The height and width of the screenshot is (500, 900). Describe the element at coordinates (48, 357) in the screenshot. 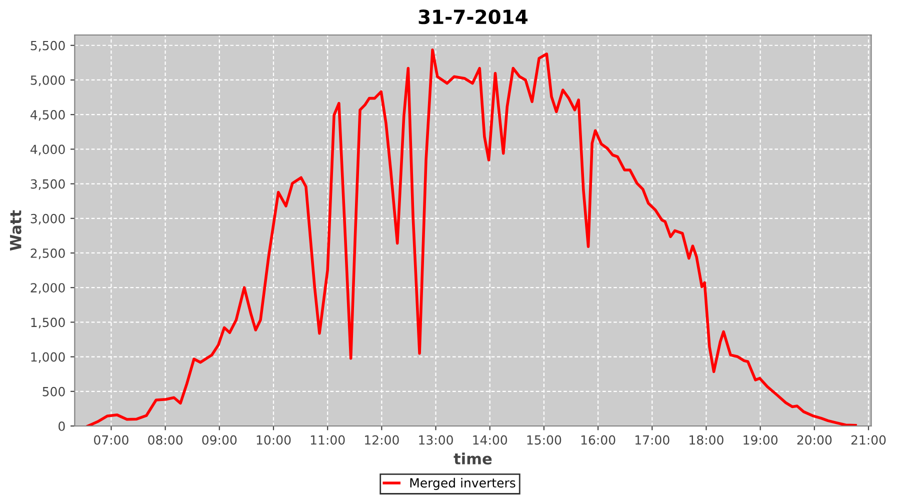

I see `y-tick-label: 1,000` at that location.